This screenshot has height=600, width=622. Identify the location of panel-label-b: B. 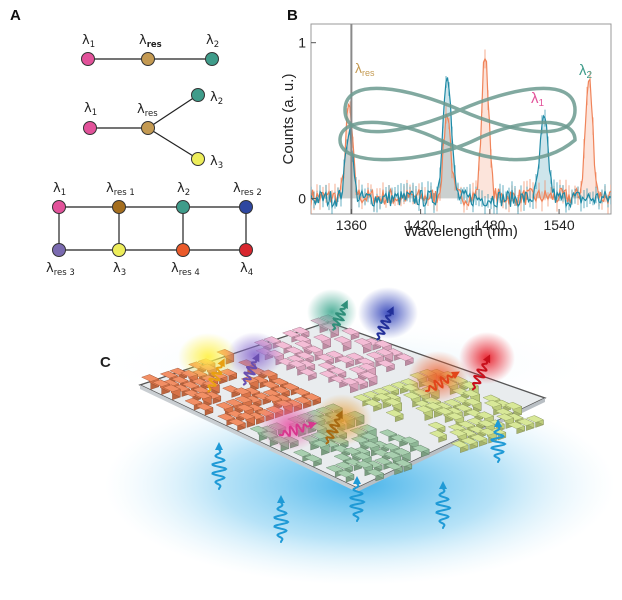
(292, 15).